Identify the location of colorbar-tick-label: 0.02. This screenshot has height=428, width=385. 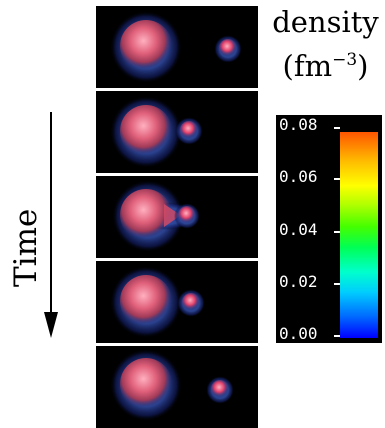
(298, 281).